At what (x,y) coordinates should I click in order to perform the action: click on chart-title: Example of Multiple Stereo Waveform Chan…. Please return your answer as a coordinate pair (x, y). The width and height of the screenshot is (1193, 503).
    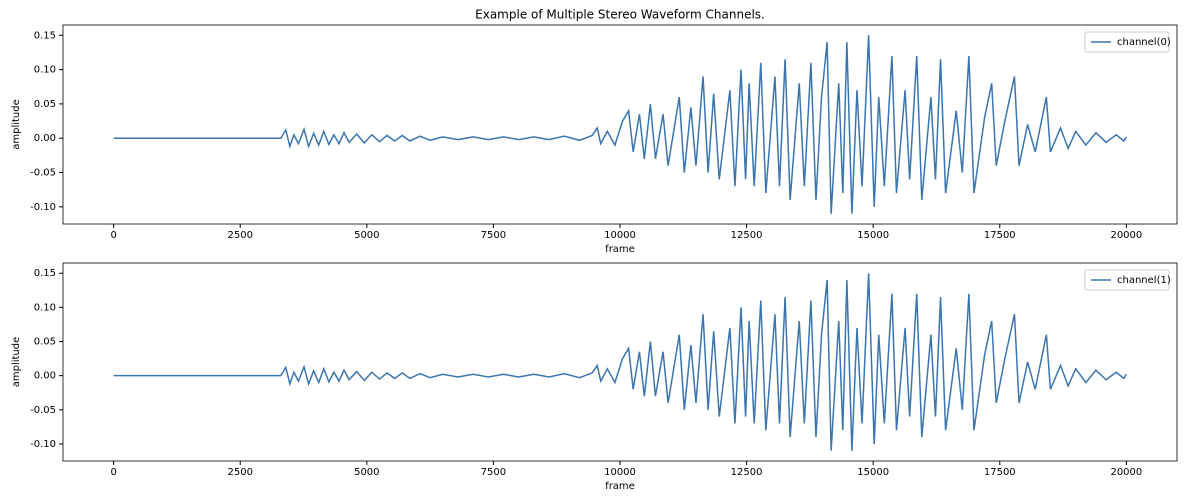
    Looking at the image, I should click on (620, 15).